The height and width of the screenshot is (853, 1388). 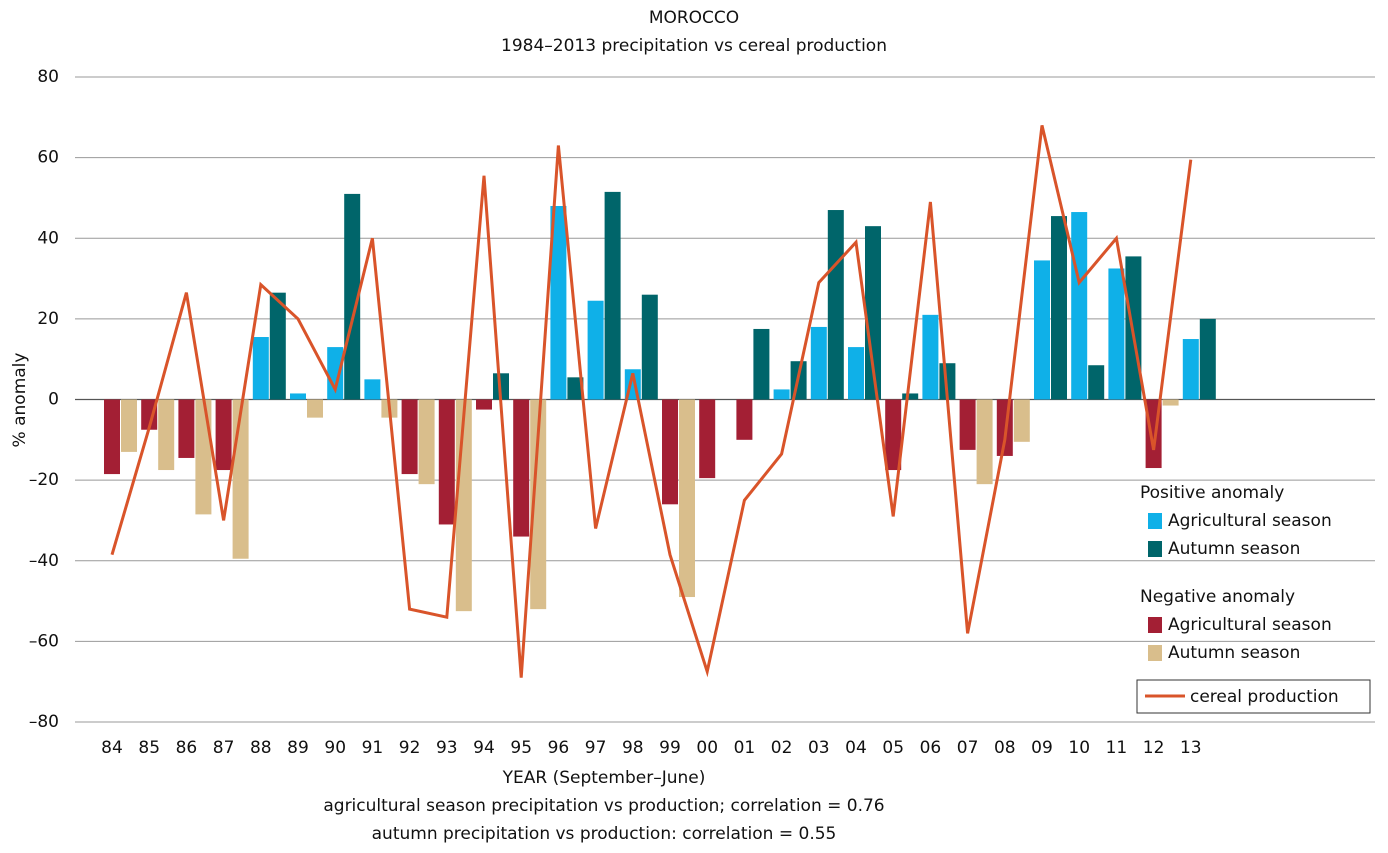 What do you see at coordinates (48, 238) in the screenshot?
I see `y-tick-label: 40` at bounding box center [48, 238].